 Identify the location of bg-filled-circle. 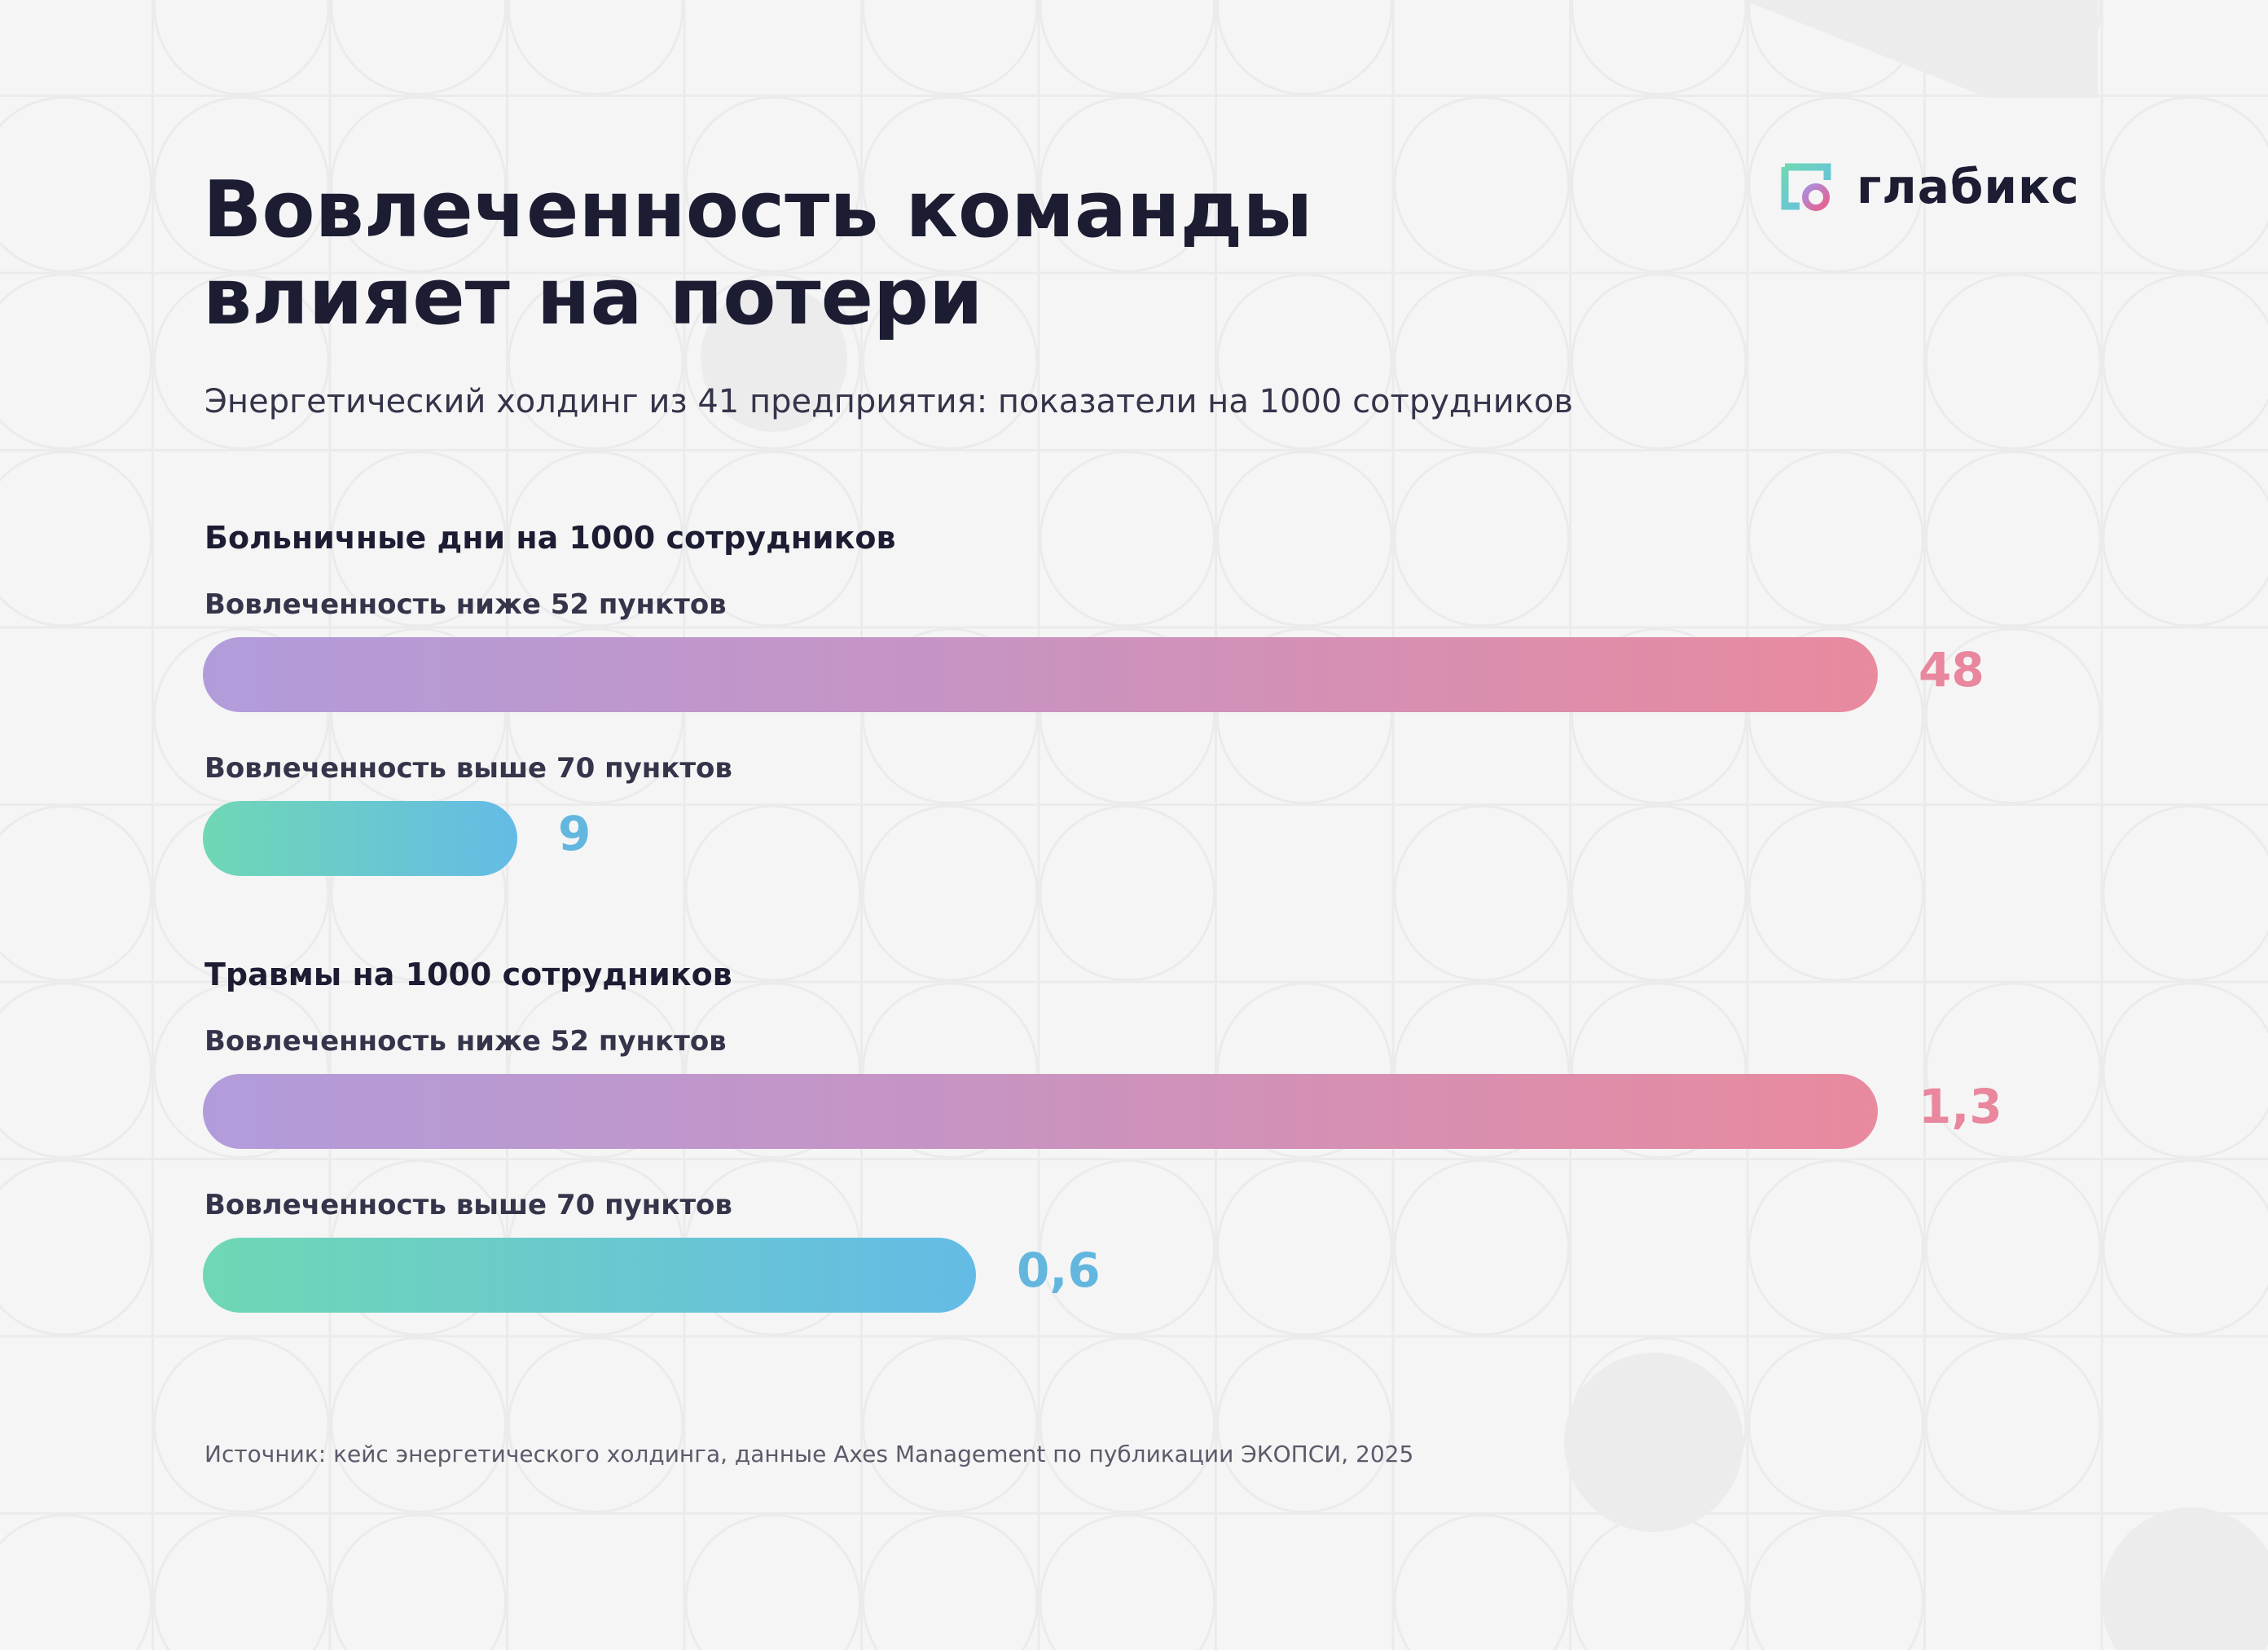
(2185, 1578).